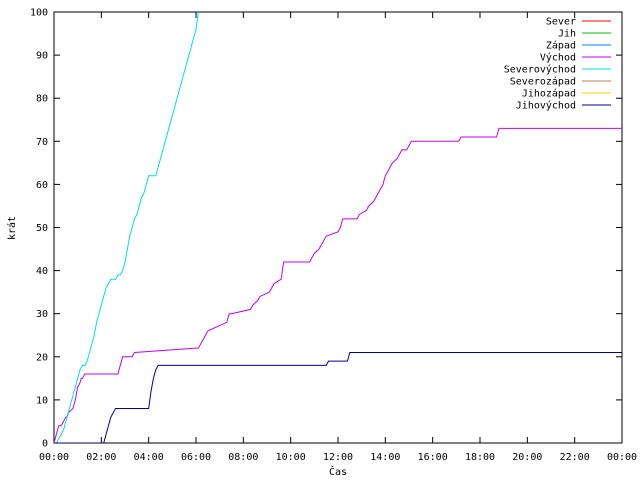  What do you see at coordinates (385, 457) in the screenshot?
I see `x-tick-label: 14:00` at bounding box center [385, 457].